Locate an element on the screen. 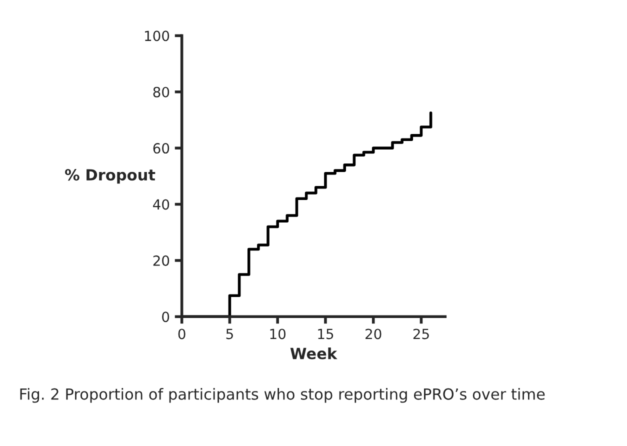 This screenshot has height=446, width=627. x-axis-title: Week is located at coordinates (314, 353).